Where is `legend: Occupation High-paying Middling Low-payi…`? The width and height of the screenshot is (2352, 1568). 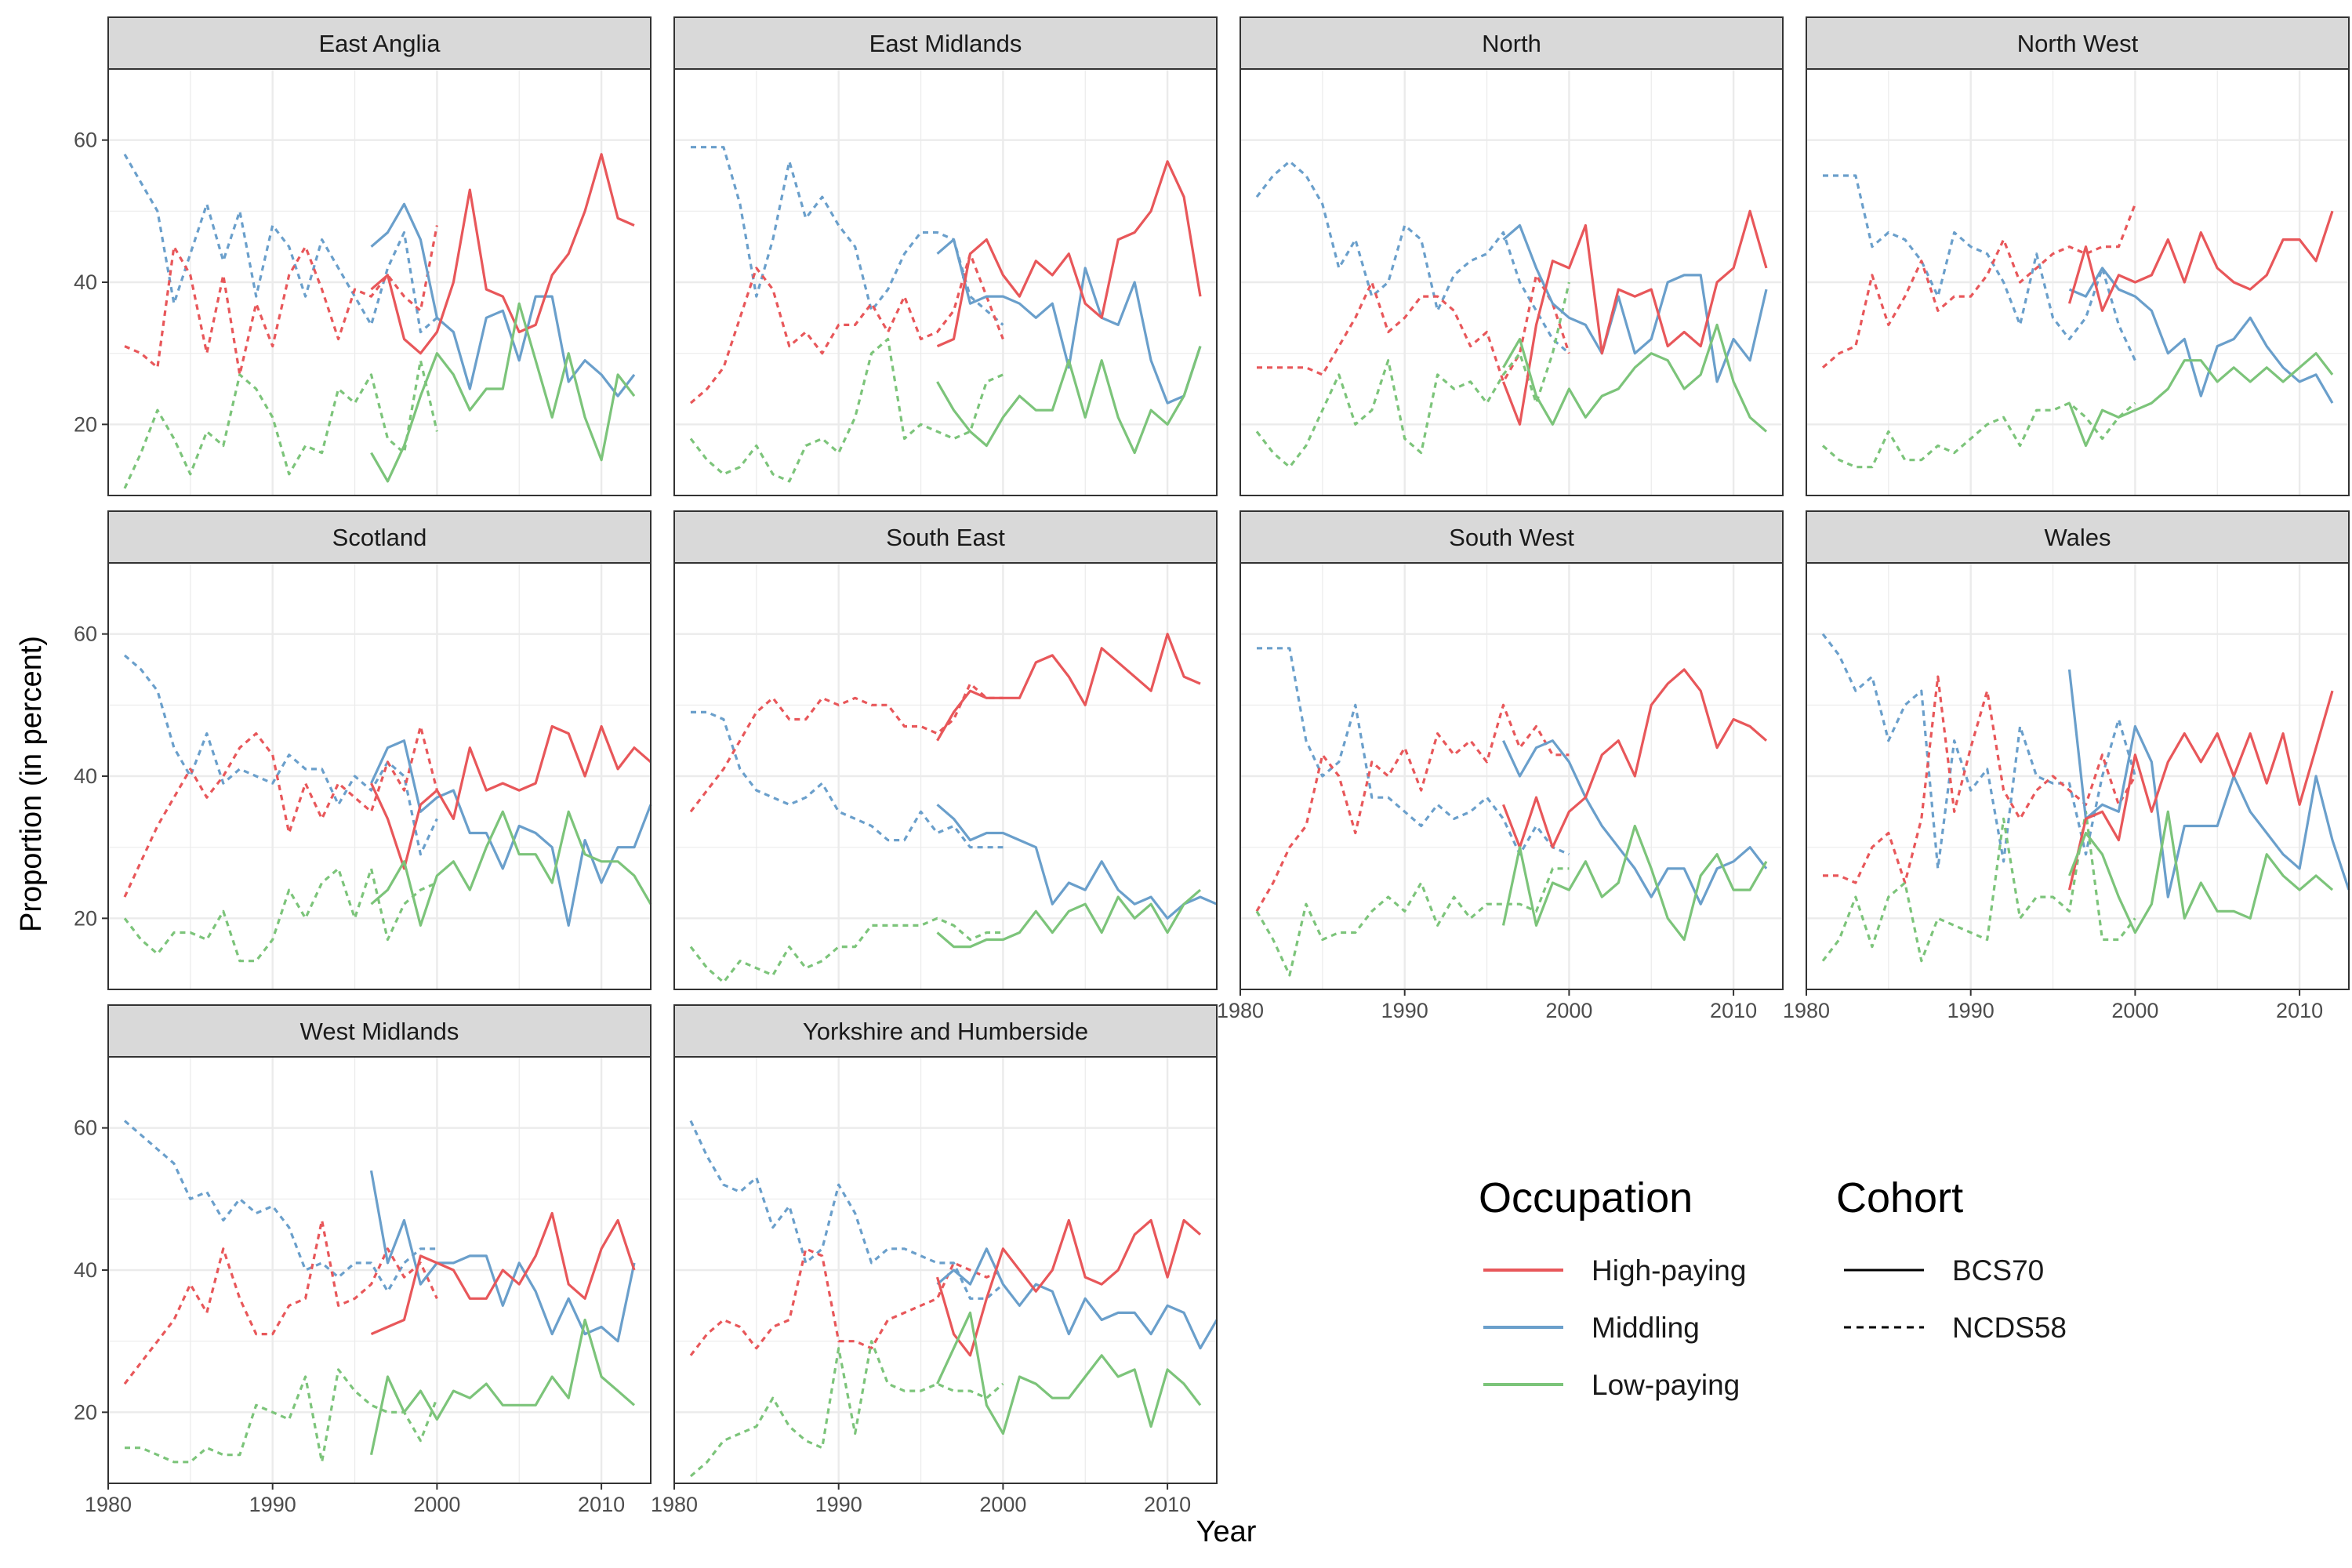 legend: Occupation High-paying Middling Low-payi… is located at coordinates (1773, 1287).